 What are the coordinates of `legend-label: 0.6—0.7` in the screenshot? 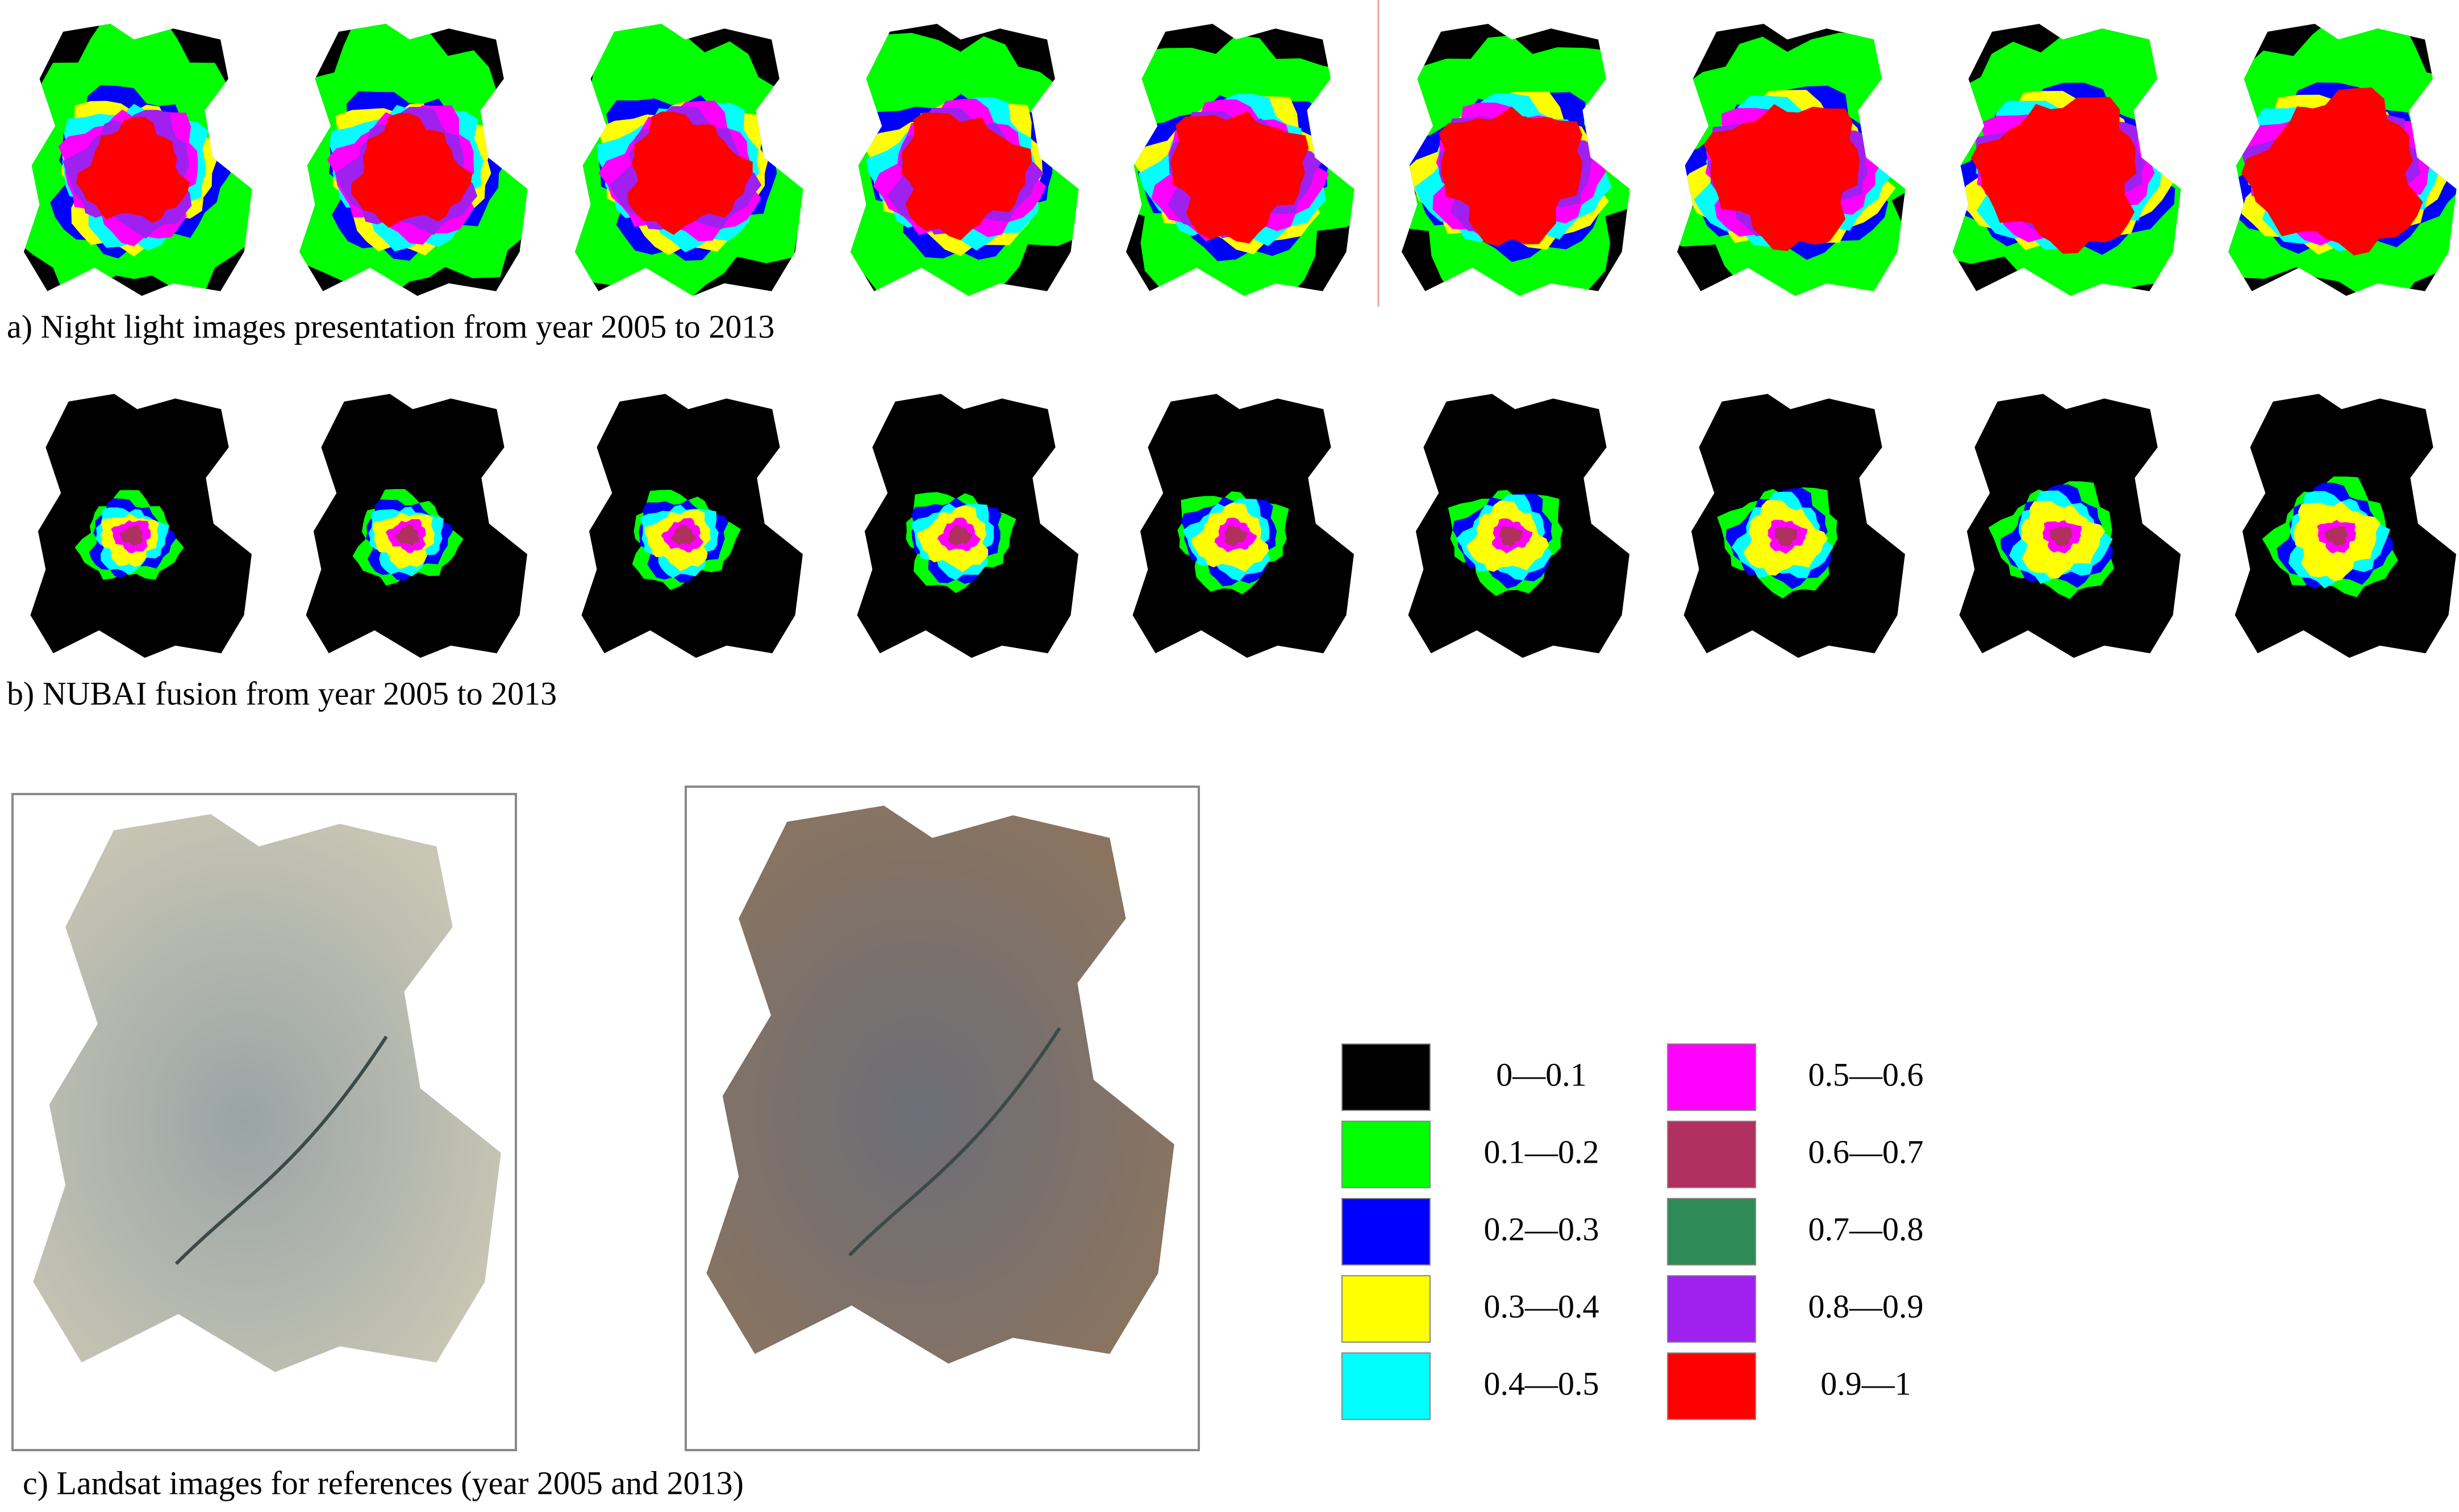 It's located at (1866, 1151).